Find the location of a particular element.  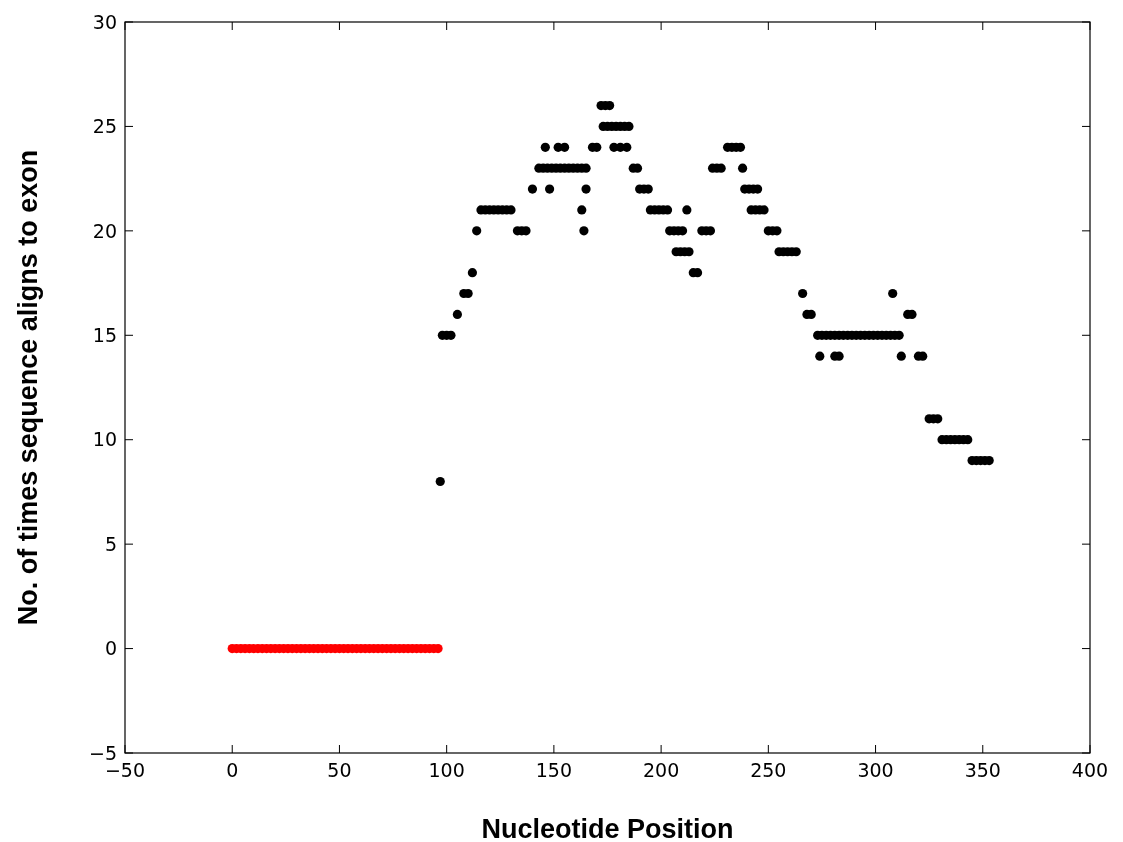

x-tick-label: 400 is located at coordinates (1090, 770).